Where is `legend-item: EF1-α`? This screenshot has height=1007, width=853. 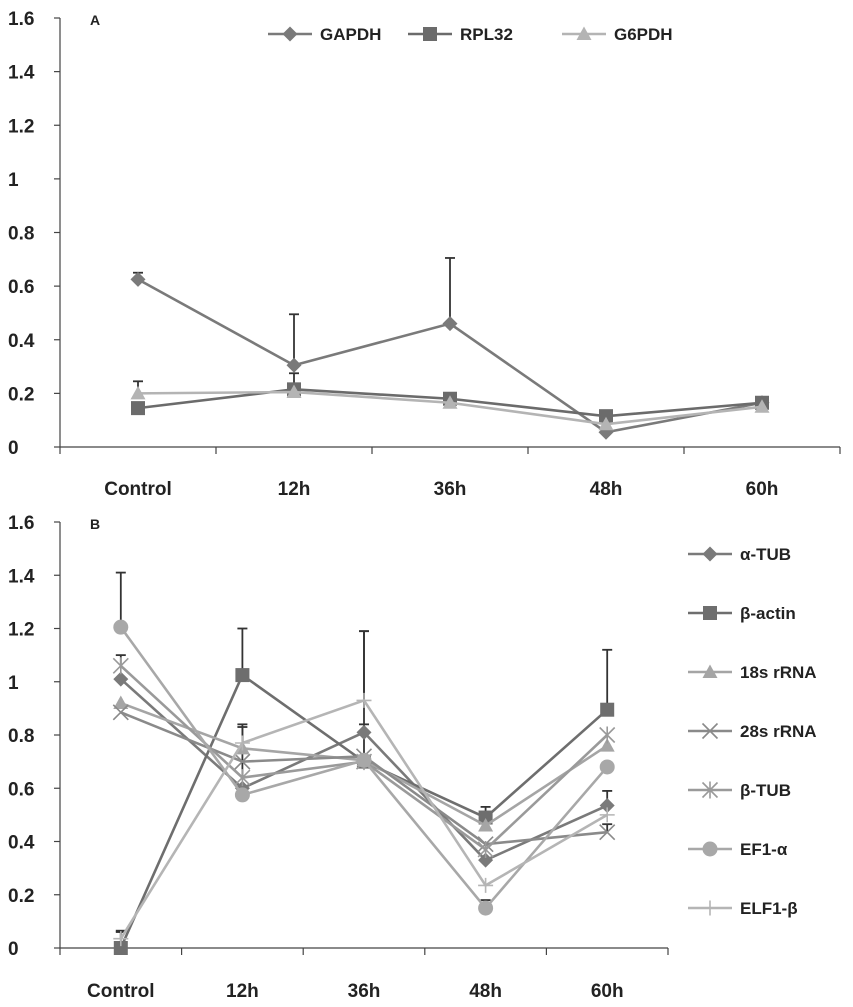
legend-item: EF1-α is located at coordinates (738, 849).